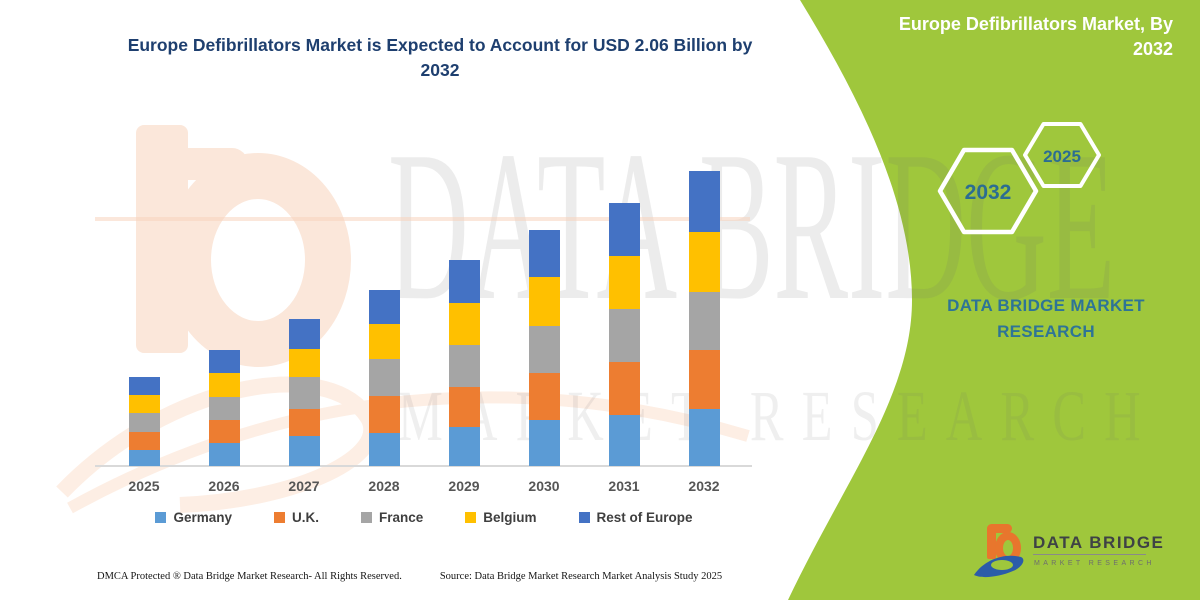 The width and height of the screenshot is (1200, 600). Describe the element at coordinates (304, 422) in the screenshot. I see `segment-u-k-2027` at that location.